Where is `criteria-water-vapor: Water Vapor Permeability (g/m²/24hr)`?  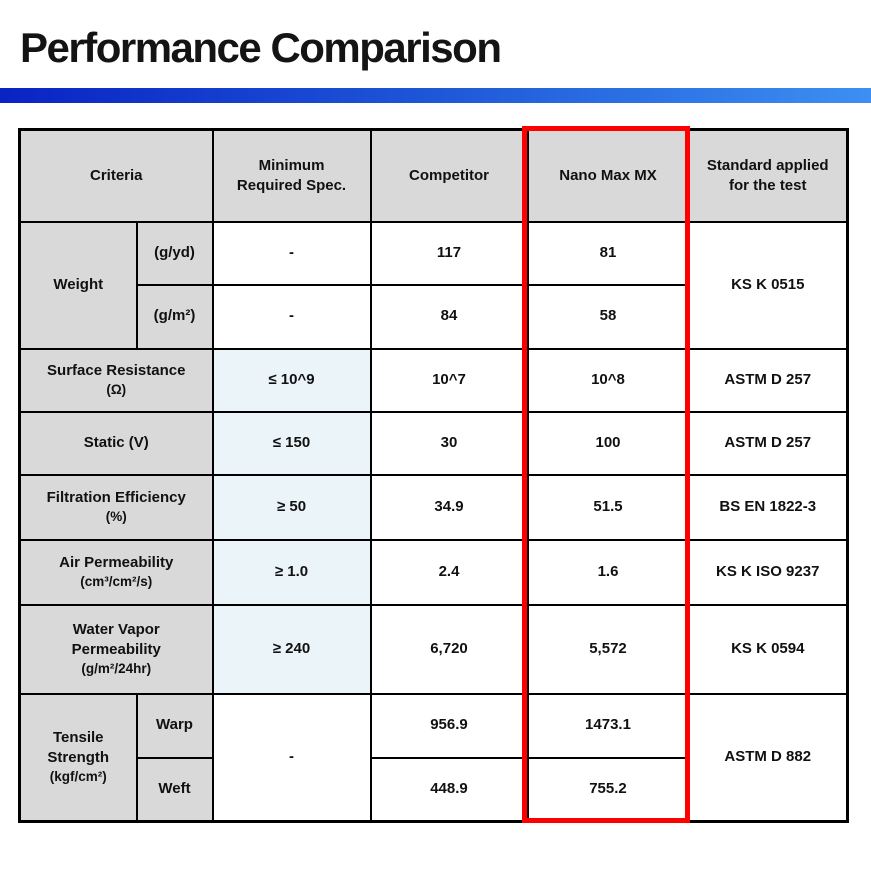 criteria-water-vapor: Water Vapor Permeability (g/m²/24hr) is located at coordinates (116, 649).